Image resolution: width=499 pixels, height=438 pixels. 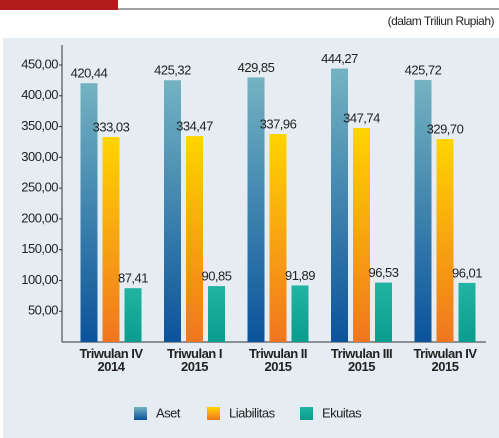 What do you see at coordinates (216, 276) in the screenshot?
I see `value-label: 90,85` at bounding box center [216, 276].